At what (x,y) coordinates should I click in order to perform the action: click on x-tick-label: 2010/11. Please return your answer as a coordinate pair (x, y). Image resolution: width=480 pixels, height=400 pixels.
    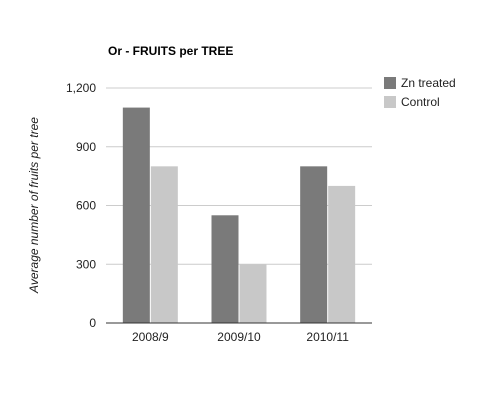
    Looking at the image, I should click on (327, 337).